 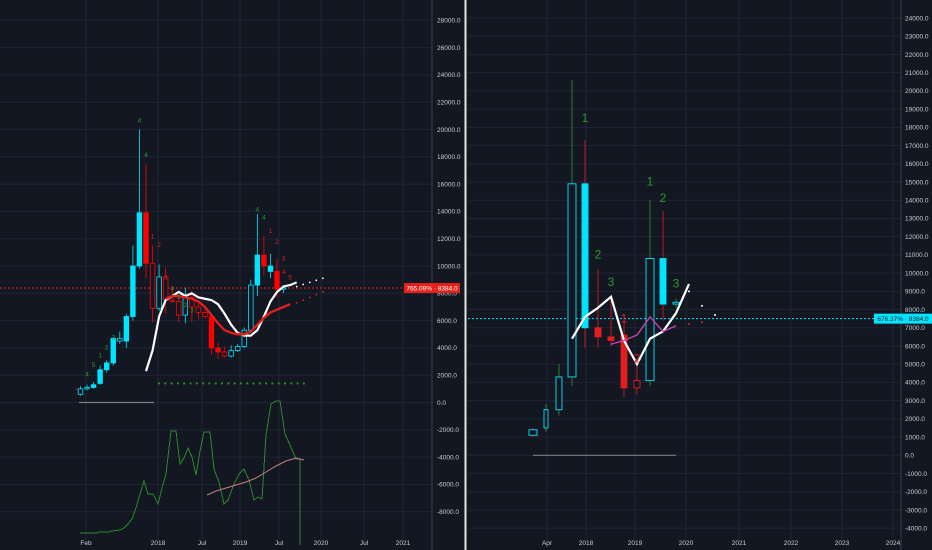 I want to click on y-tick-label: 0.0, so click(x=441, y=403).